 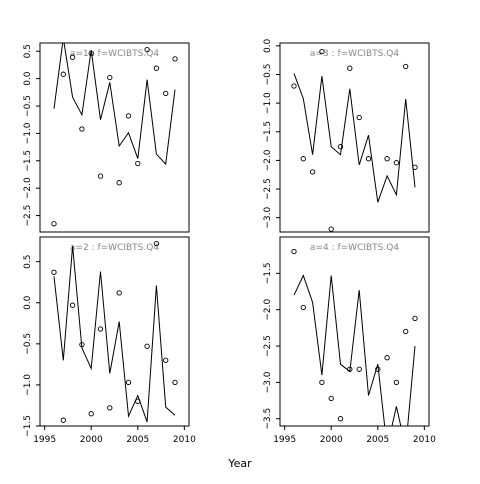 What do you see at coordinates (114, 54) in the screenshot?
I see `panel-title: a=1 : f=WCIBTS.Q4` at bounding box center [114, 54].